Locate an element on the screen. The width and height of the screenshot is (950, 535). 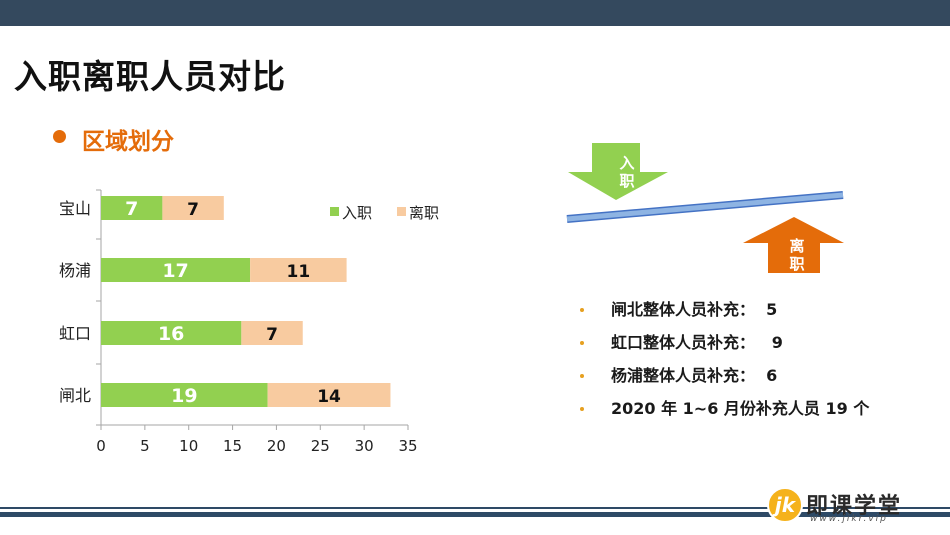
entry-arrow-label: 入 is located at coordinates (626, 163).